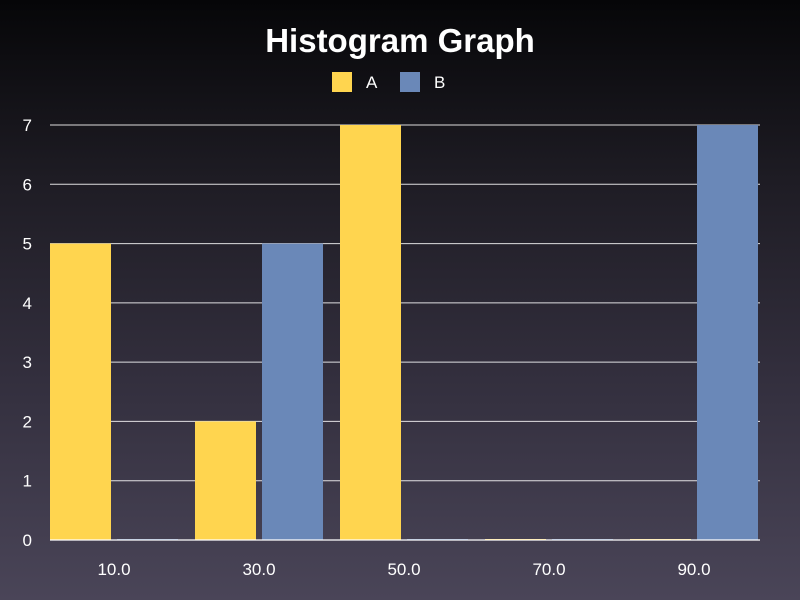 This screenshot has width=800, height=600. What do you see at coordinates (400, 40) in the screenshot?
I see `chart-title: Histogram Graph` at bounding box center [400, 40].